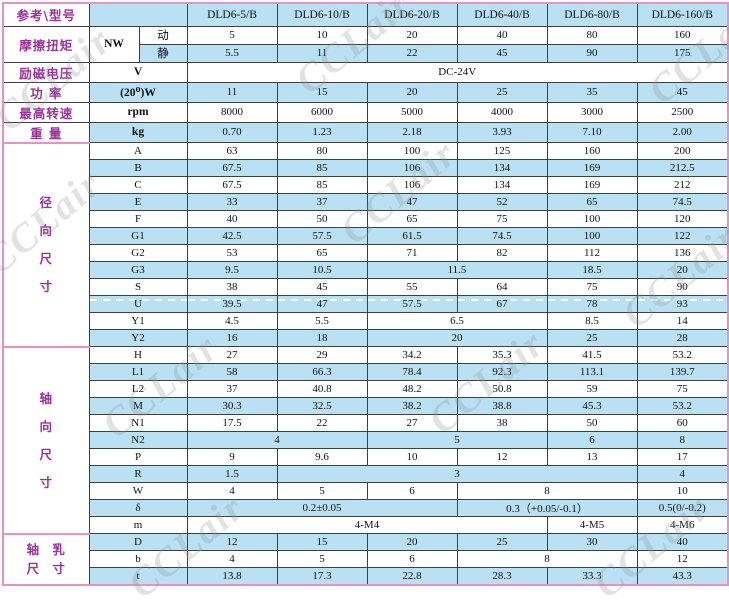  Describe the element at coordinates (412, 236) in the screenshot. I see `value-cell: 61.5` at that location.